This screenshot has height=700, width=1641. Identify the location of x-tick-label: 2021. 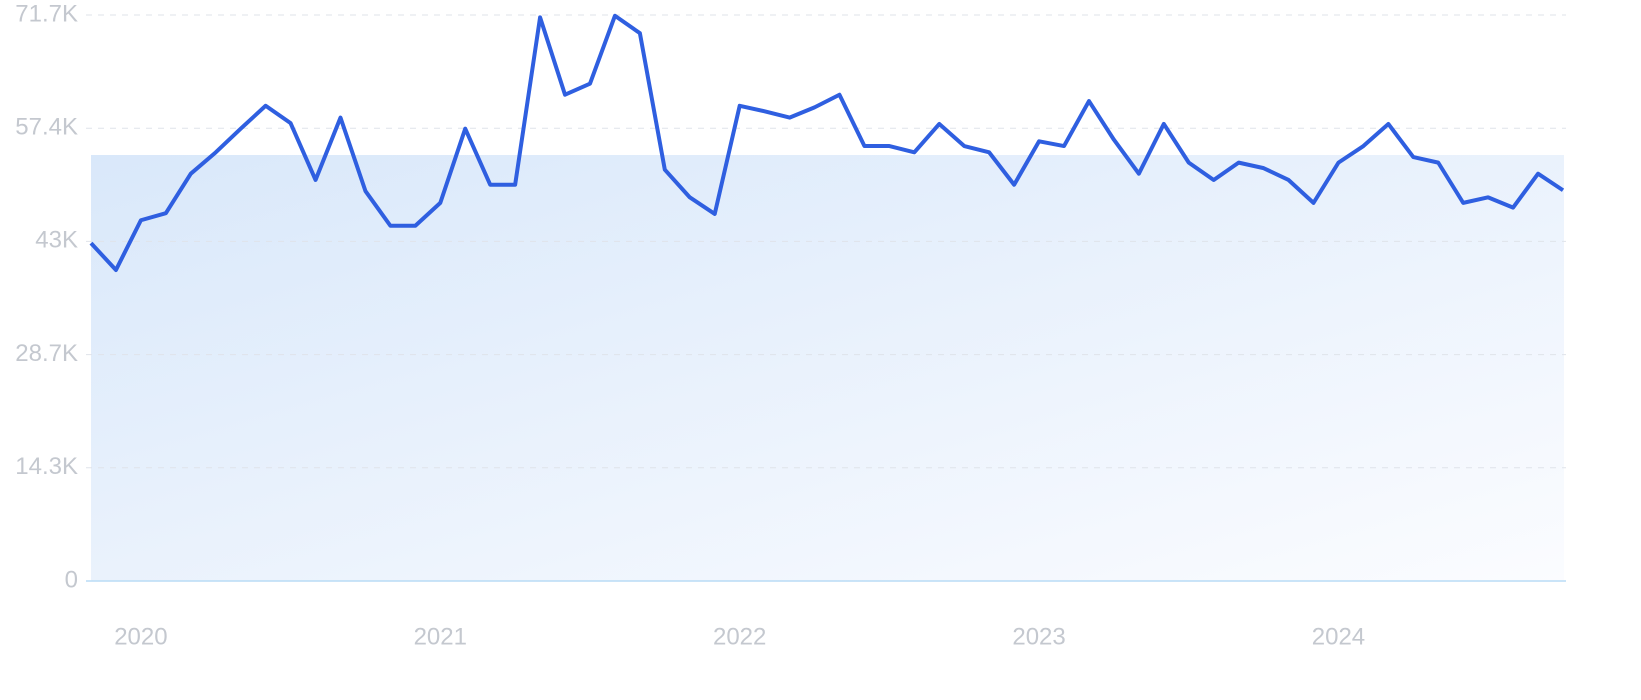
(440, 636).